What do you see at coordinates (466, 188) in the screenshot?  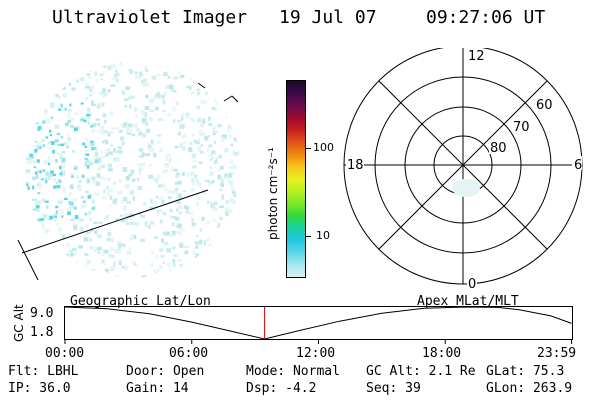 I see `auroral-emission` at bounding box center [466, 188].